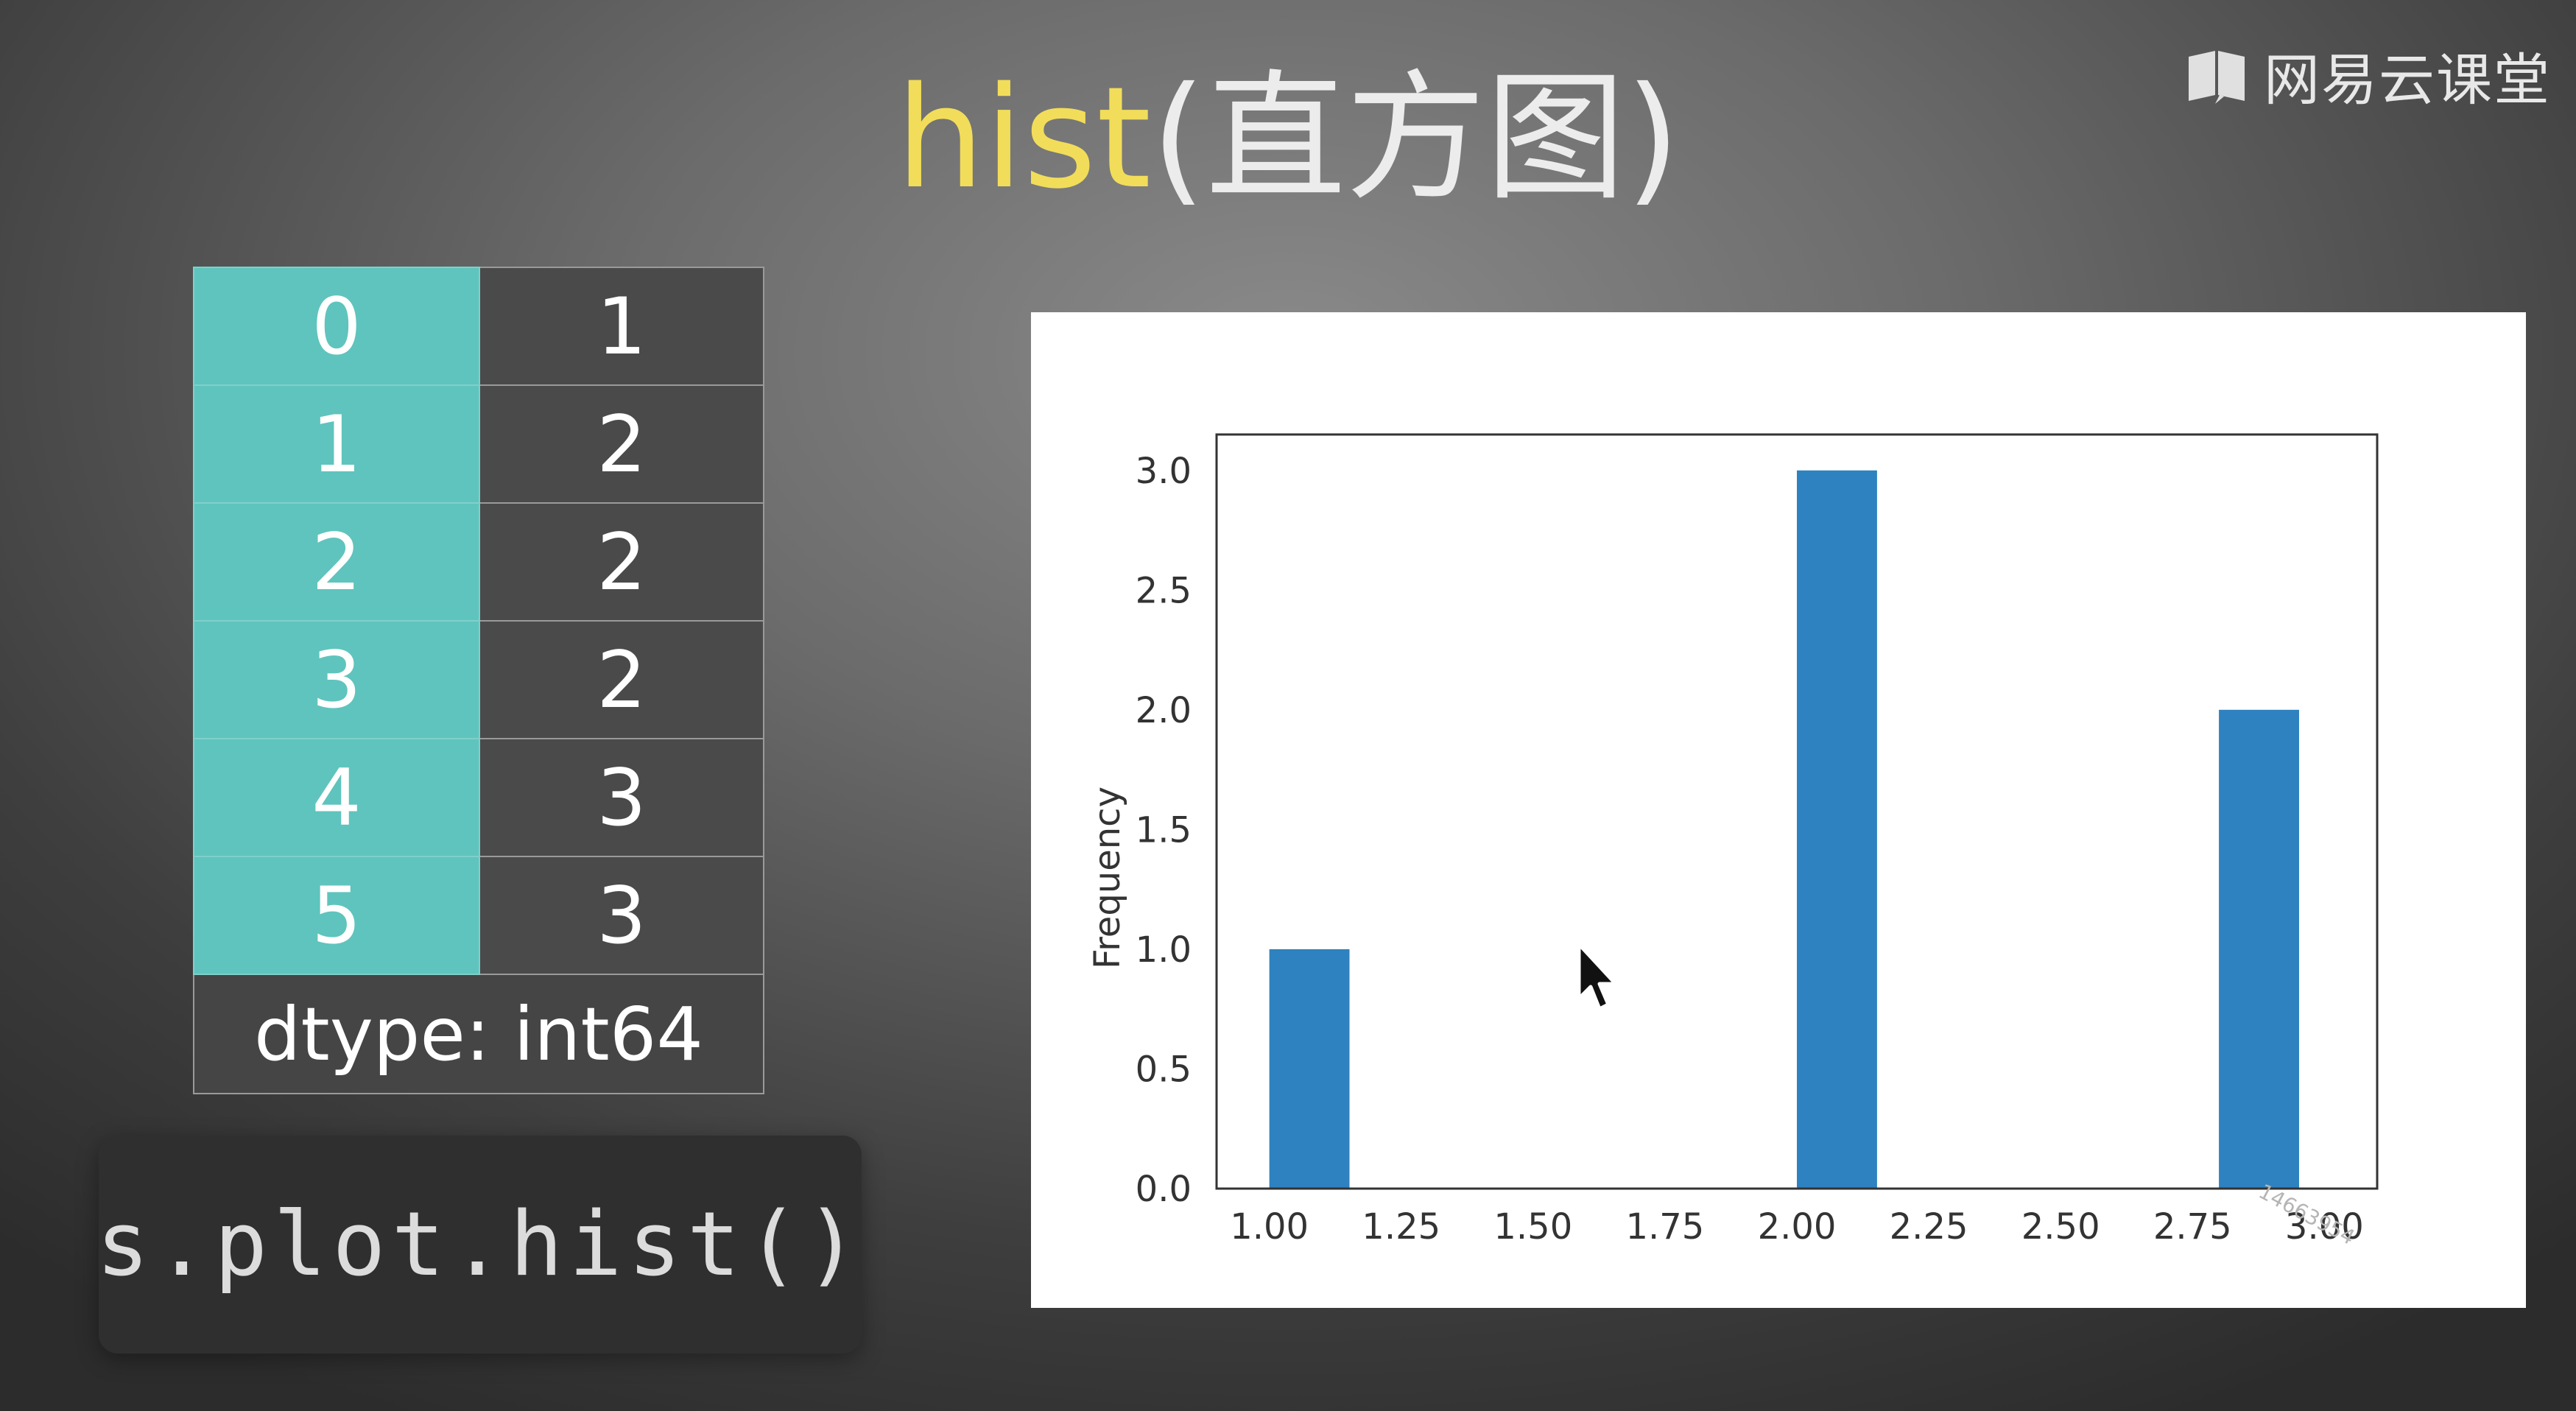 This screenshot has height=1411, width=2576. I want to click on y-tick-label: 2.0, so click(1164, 710).